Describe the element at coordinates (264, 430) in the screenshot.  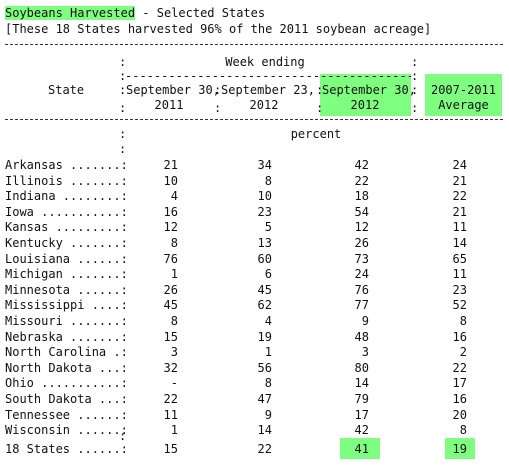
I see `row-col2-value: 14` at that location.